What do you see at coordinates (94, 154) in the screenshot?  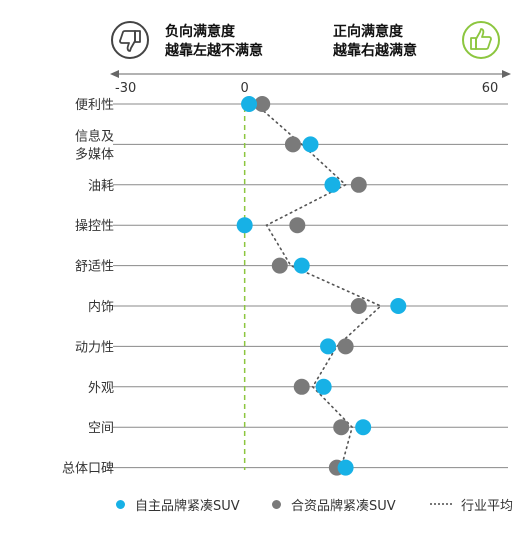 I see `category-label-line: 多媒体` at bounding box center [94, 154].